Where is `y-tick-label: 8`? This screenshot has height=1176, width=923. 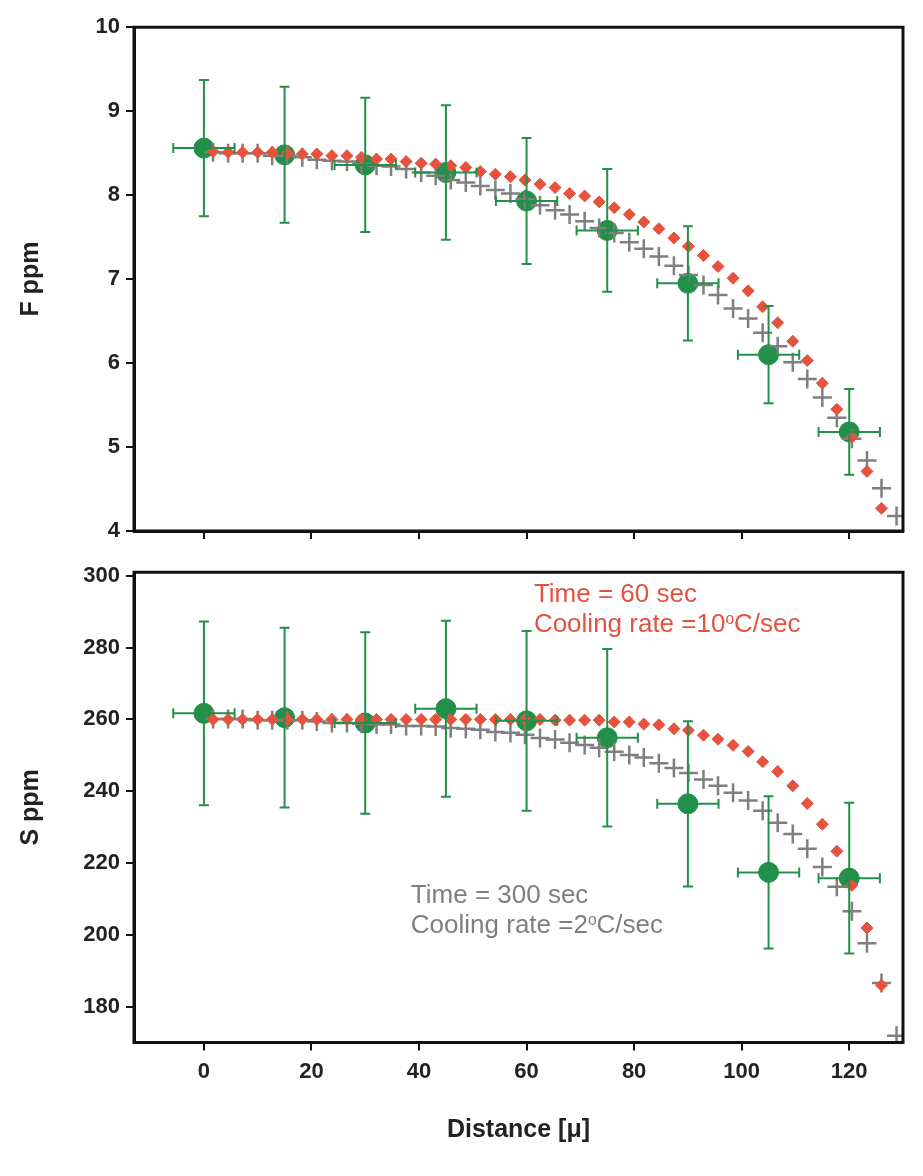 y-tick-label: 8 is located at coordinates (113, 194).